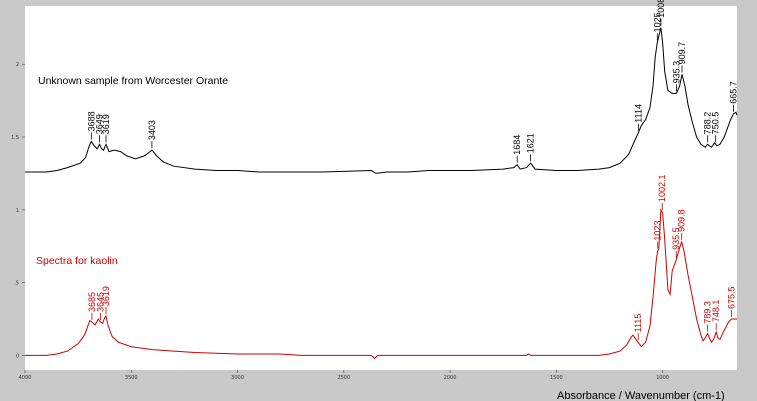 This screenshot has height=401, width=757. Describe the element at coordinates (25, 378) in the screenshot. I see `x-tick-label-1: 4000` at that location.